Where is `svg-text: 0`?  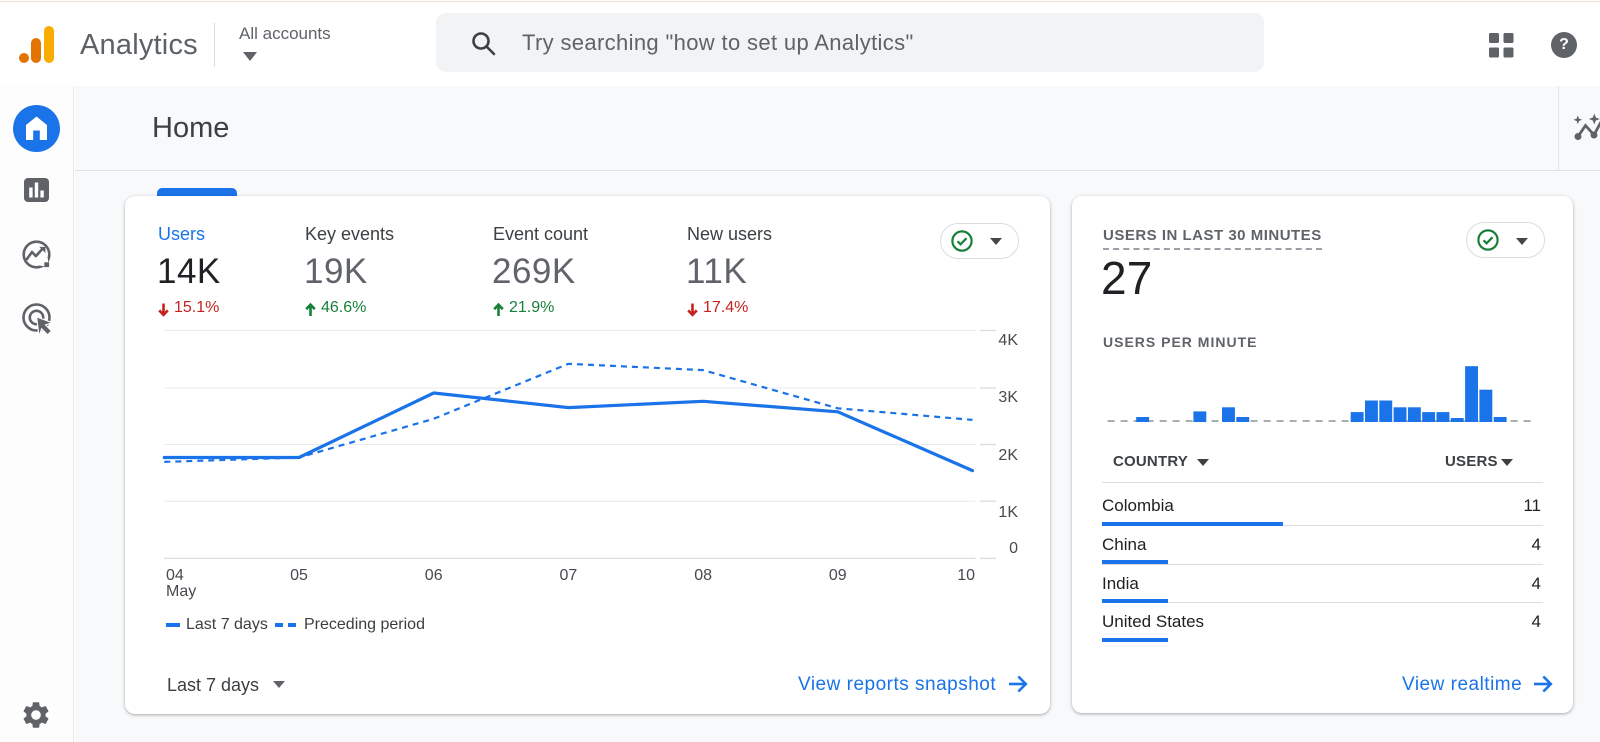
svg-text: 0 is located at coordinates (1013, 548).